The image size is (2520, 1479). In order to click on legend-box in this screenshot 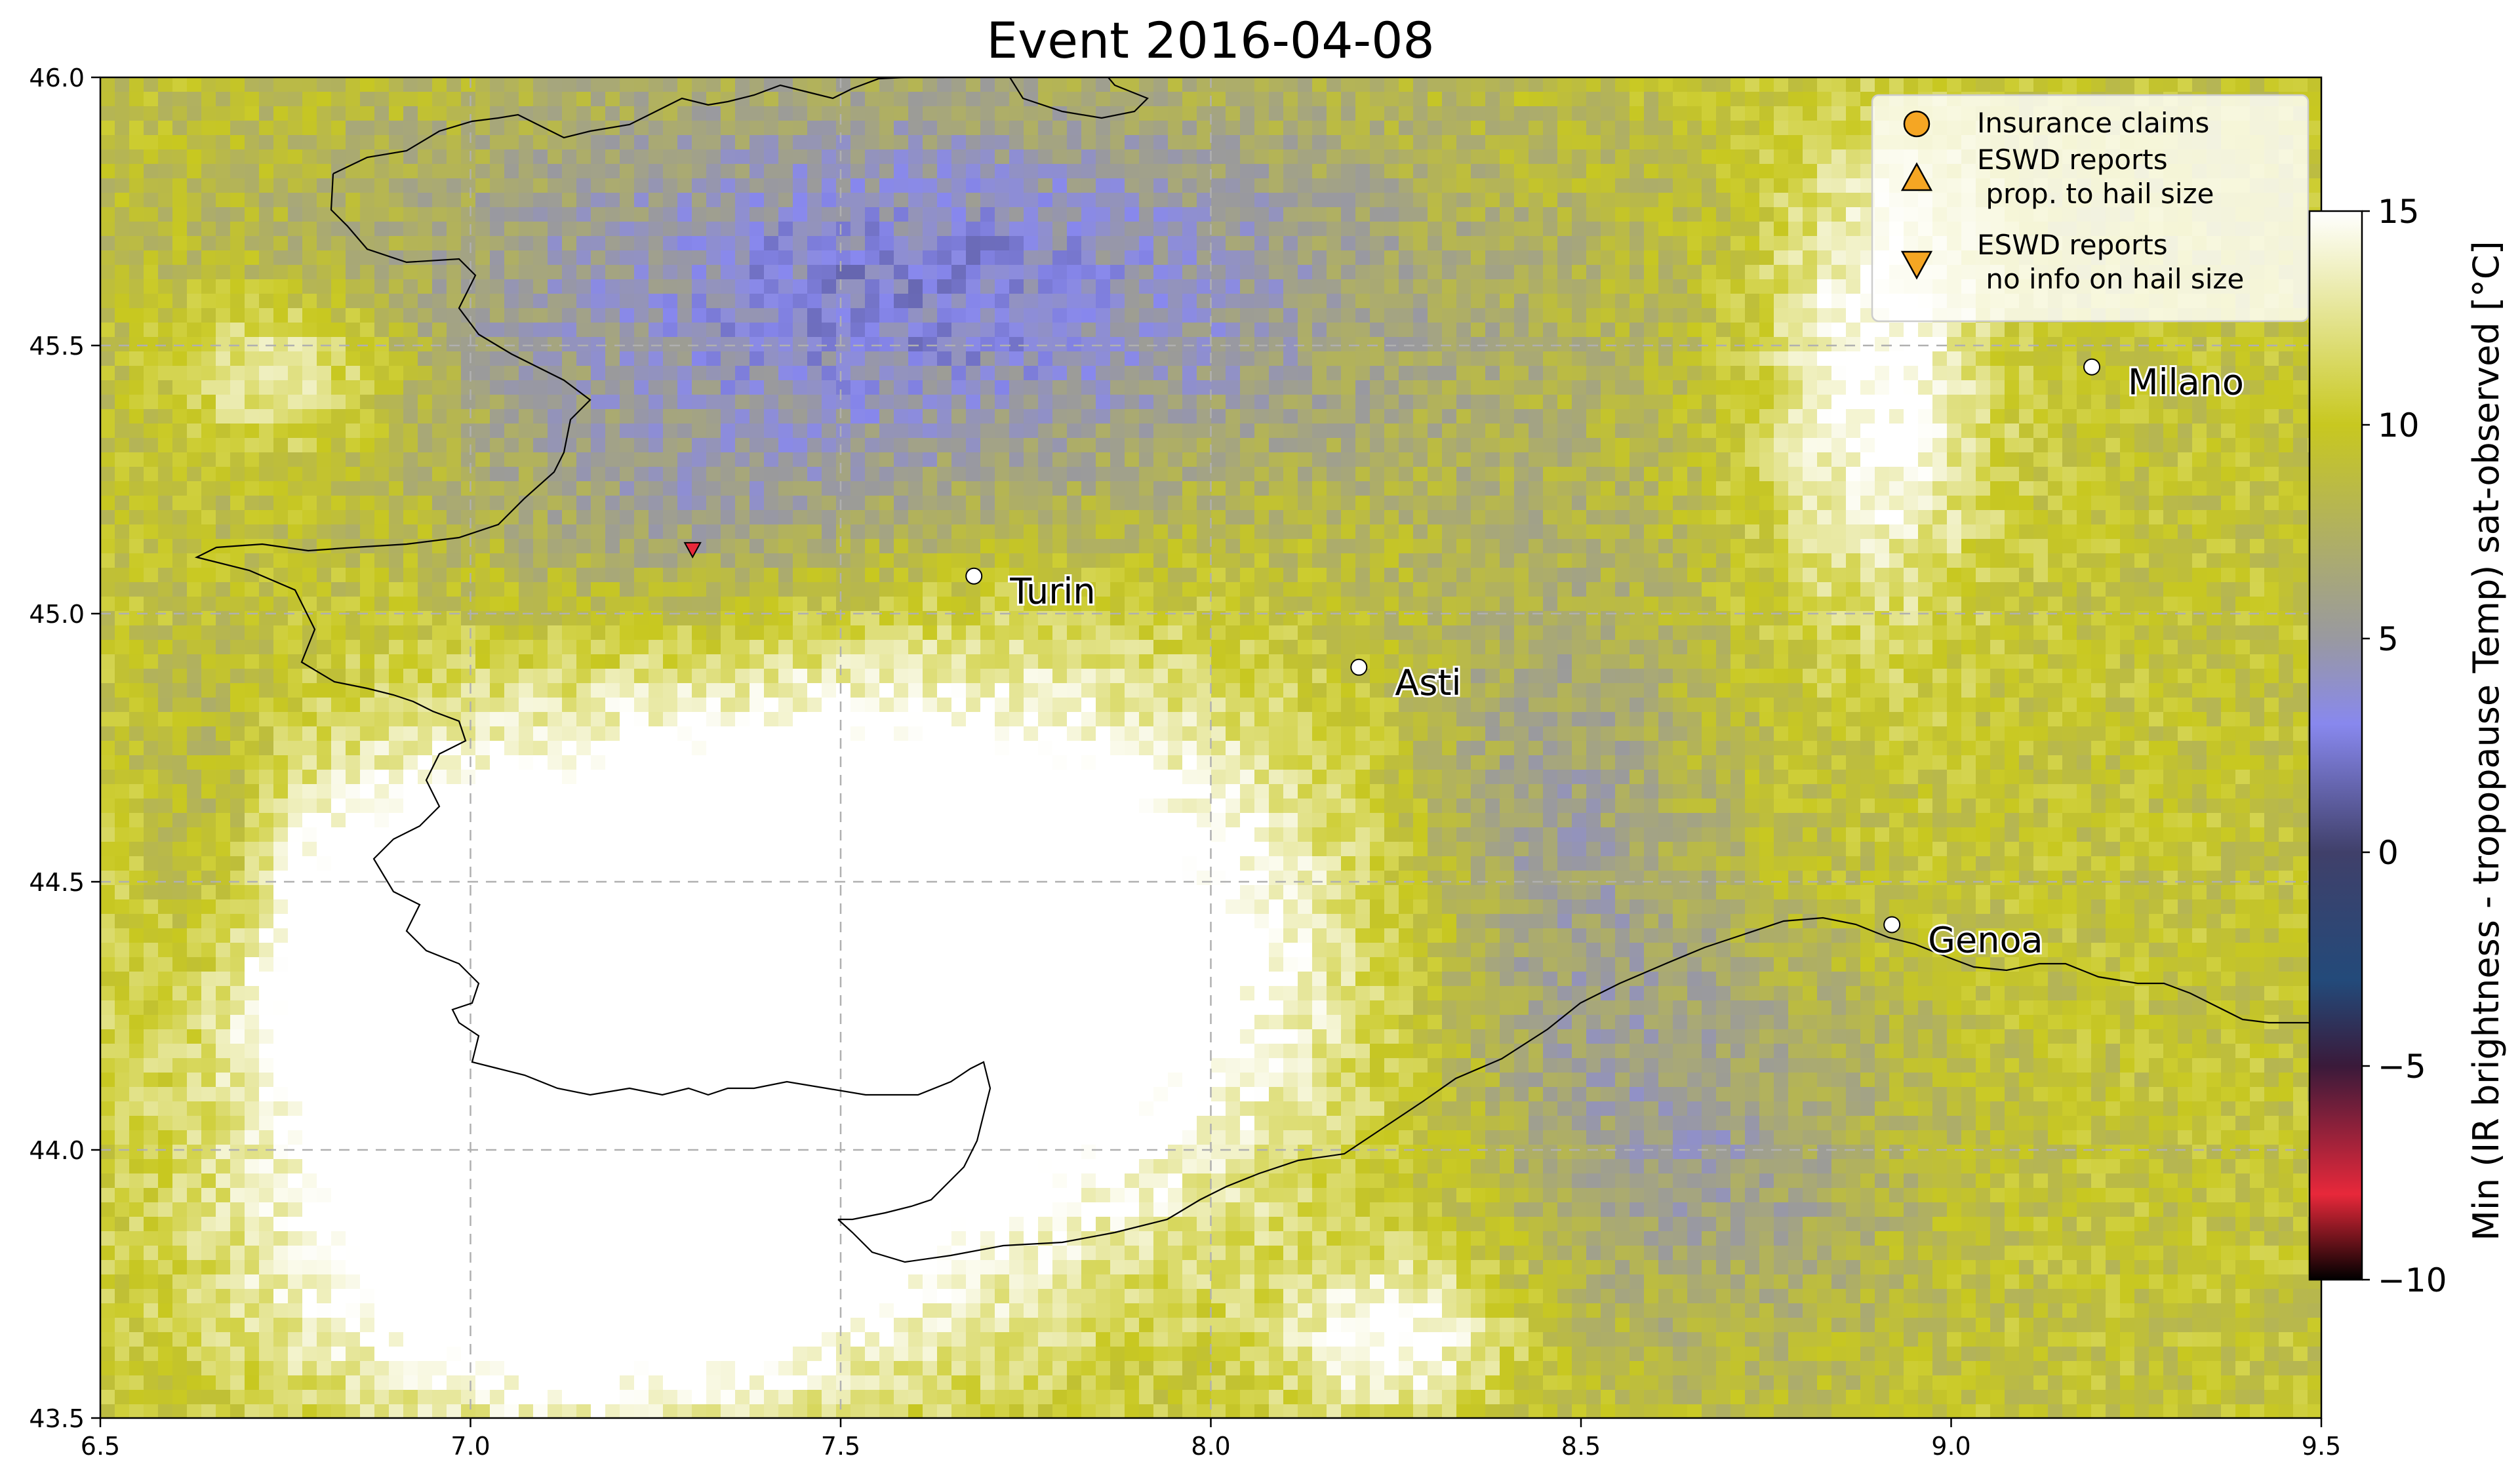, I will do `click(2090, 209)`.